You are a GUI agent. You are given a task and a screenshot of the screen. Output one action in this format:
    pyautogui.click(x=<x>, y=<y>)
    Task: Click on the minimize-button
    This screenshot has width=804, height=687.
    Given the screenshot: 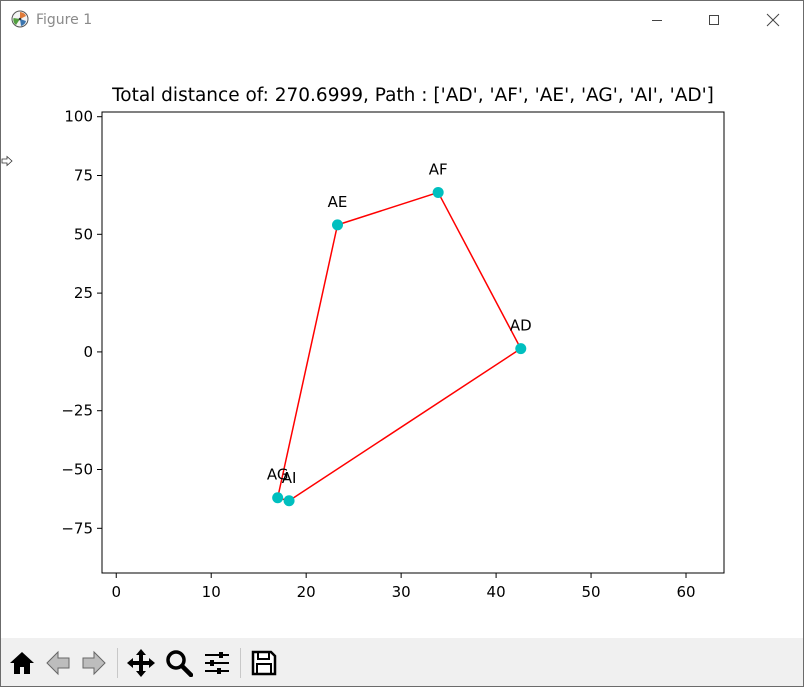 What is the action you would take?
    pyautogui.click(x=657, y=20)
    